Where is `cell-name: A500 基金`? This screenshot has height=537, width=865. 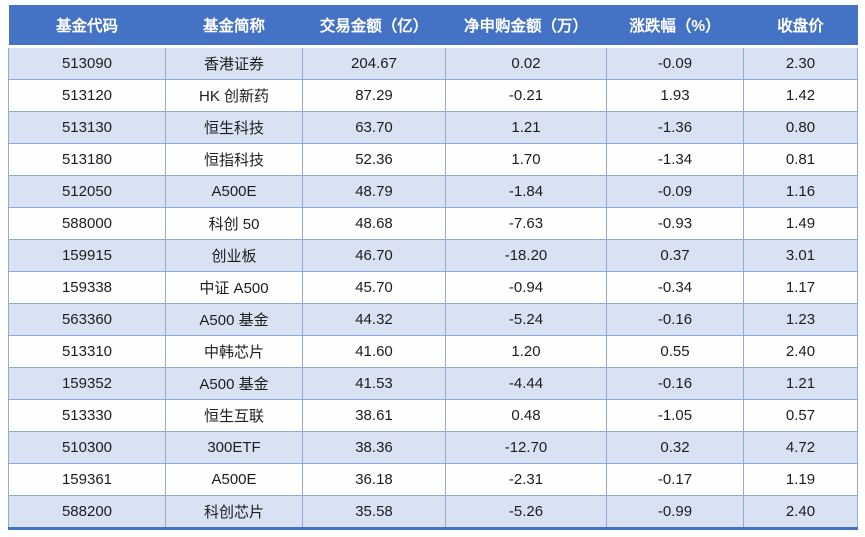
cell-name: A500 基金 is located at coordinates (234, 383).